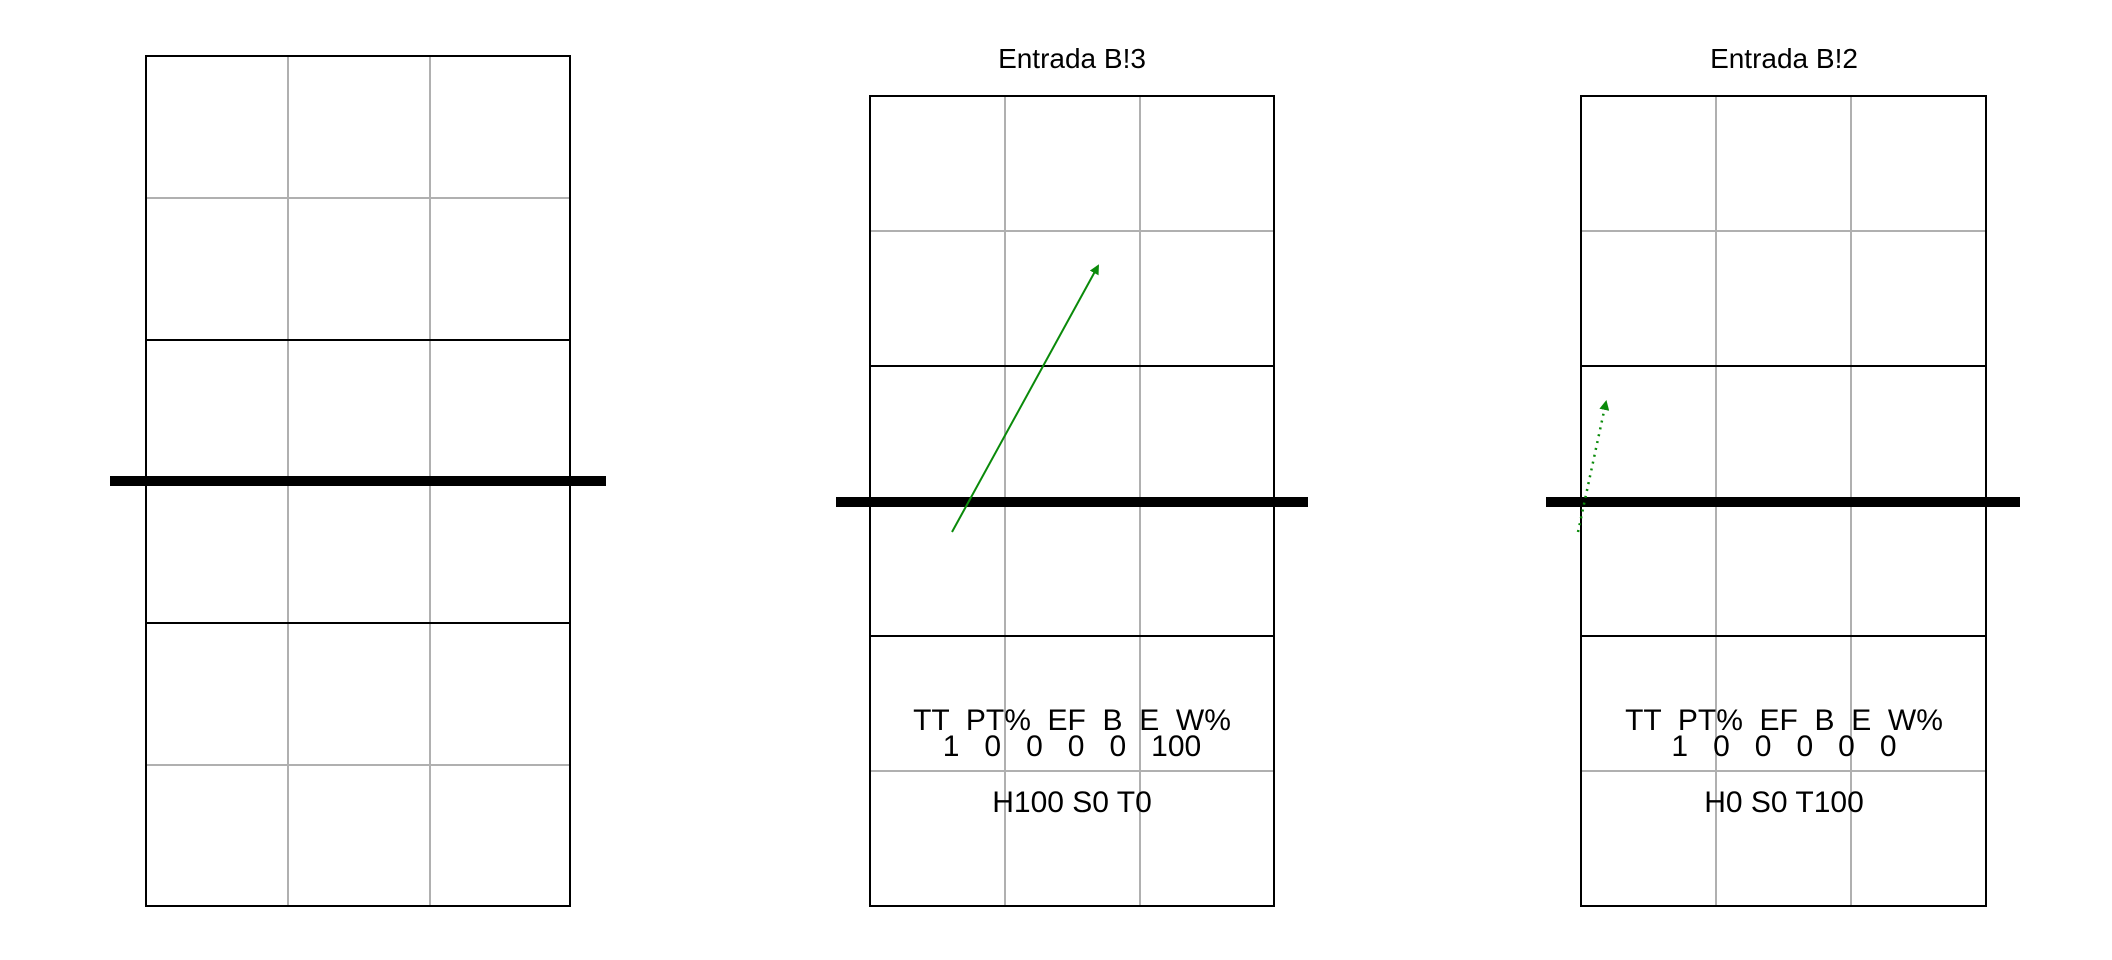  Describe the element at coordinates (1072, 802) in the screenshot. I see `distribution-text: H100 S0 T0` at that location.